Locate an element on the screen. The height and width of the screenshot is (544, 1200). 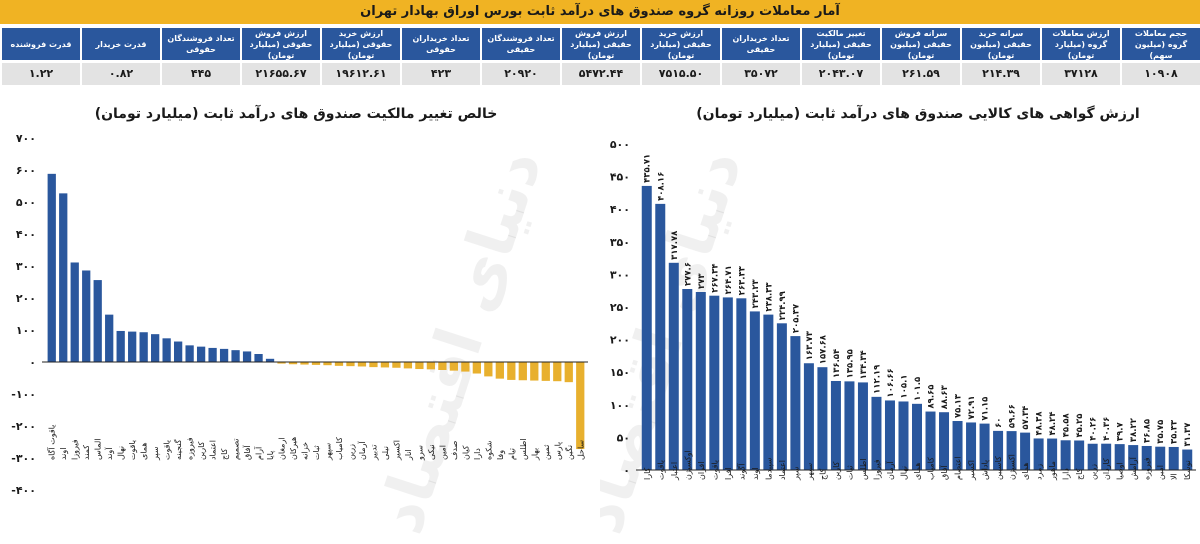
stat-value: ۴۲۳ is located at coordinates (440, 74).